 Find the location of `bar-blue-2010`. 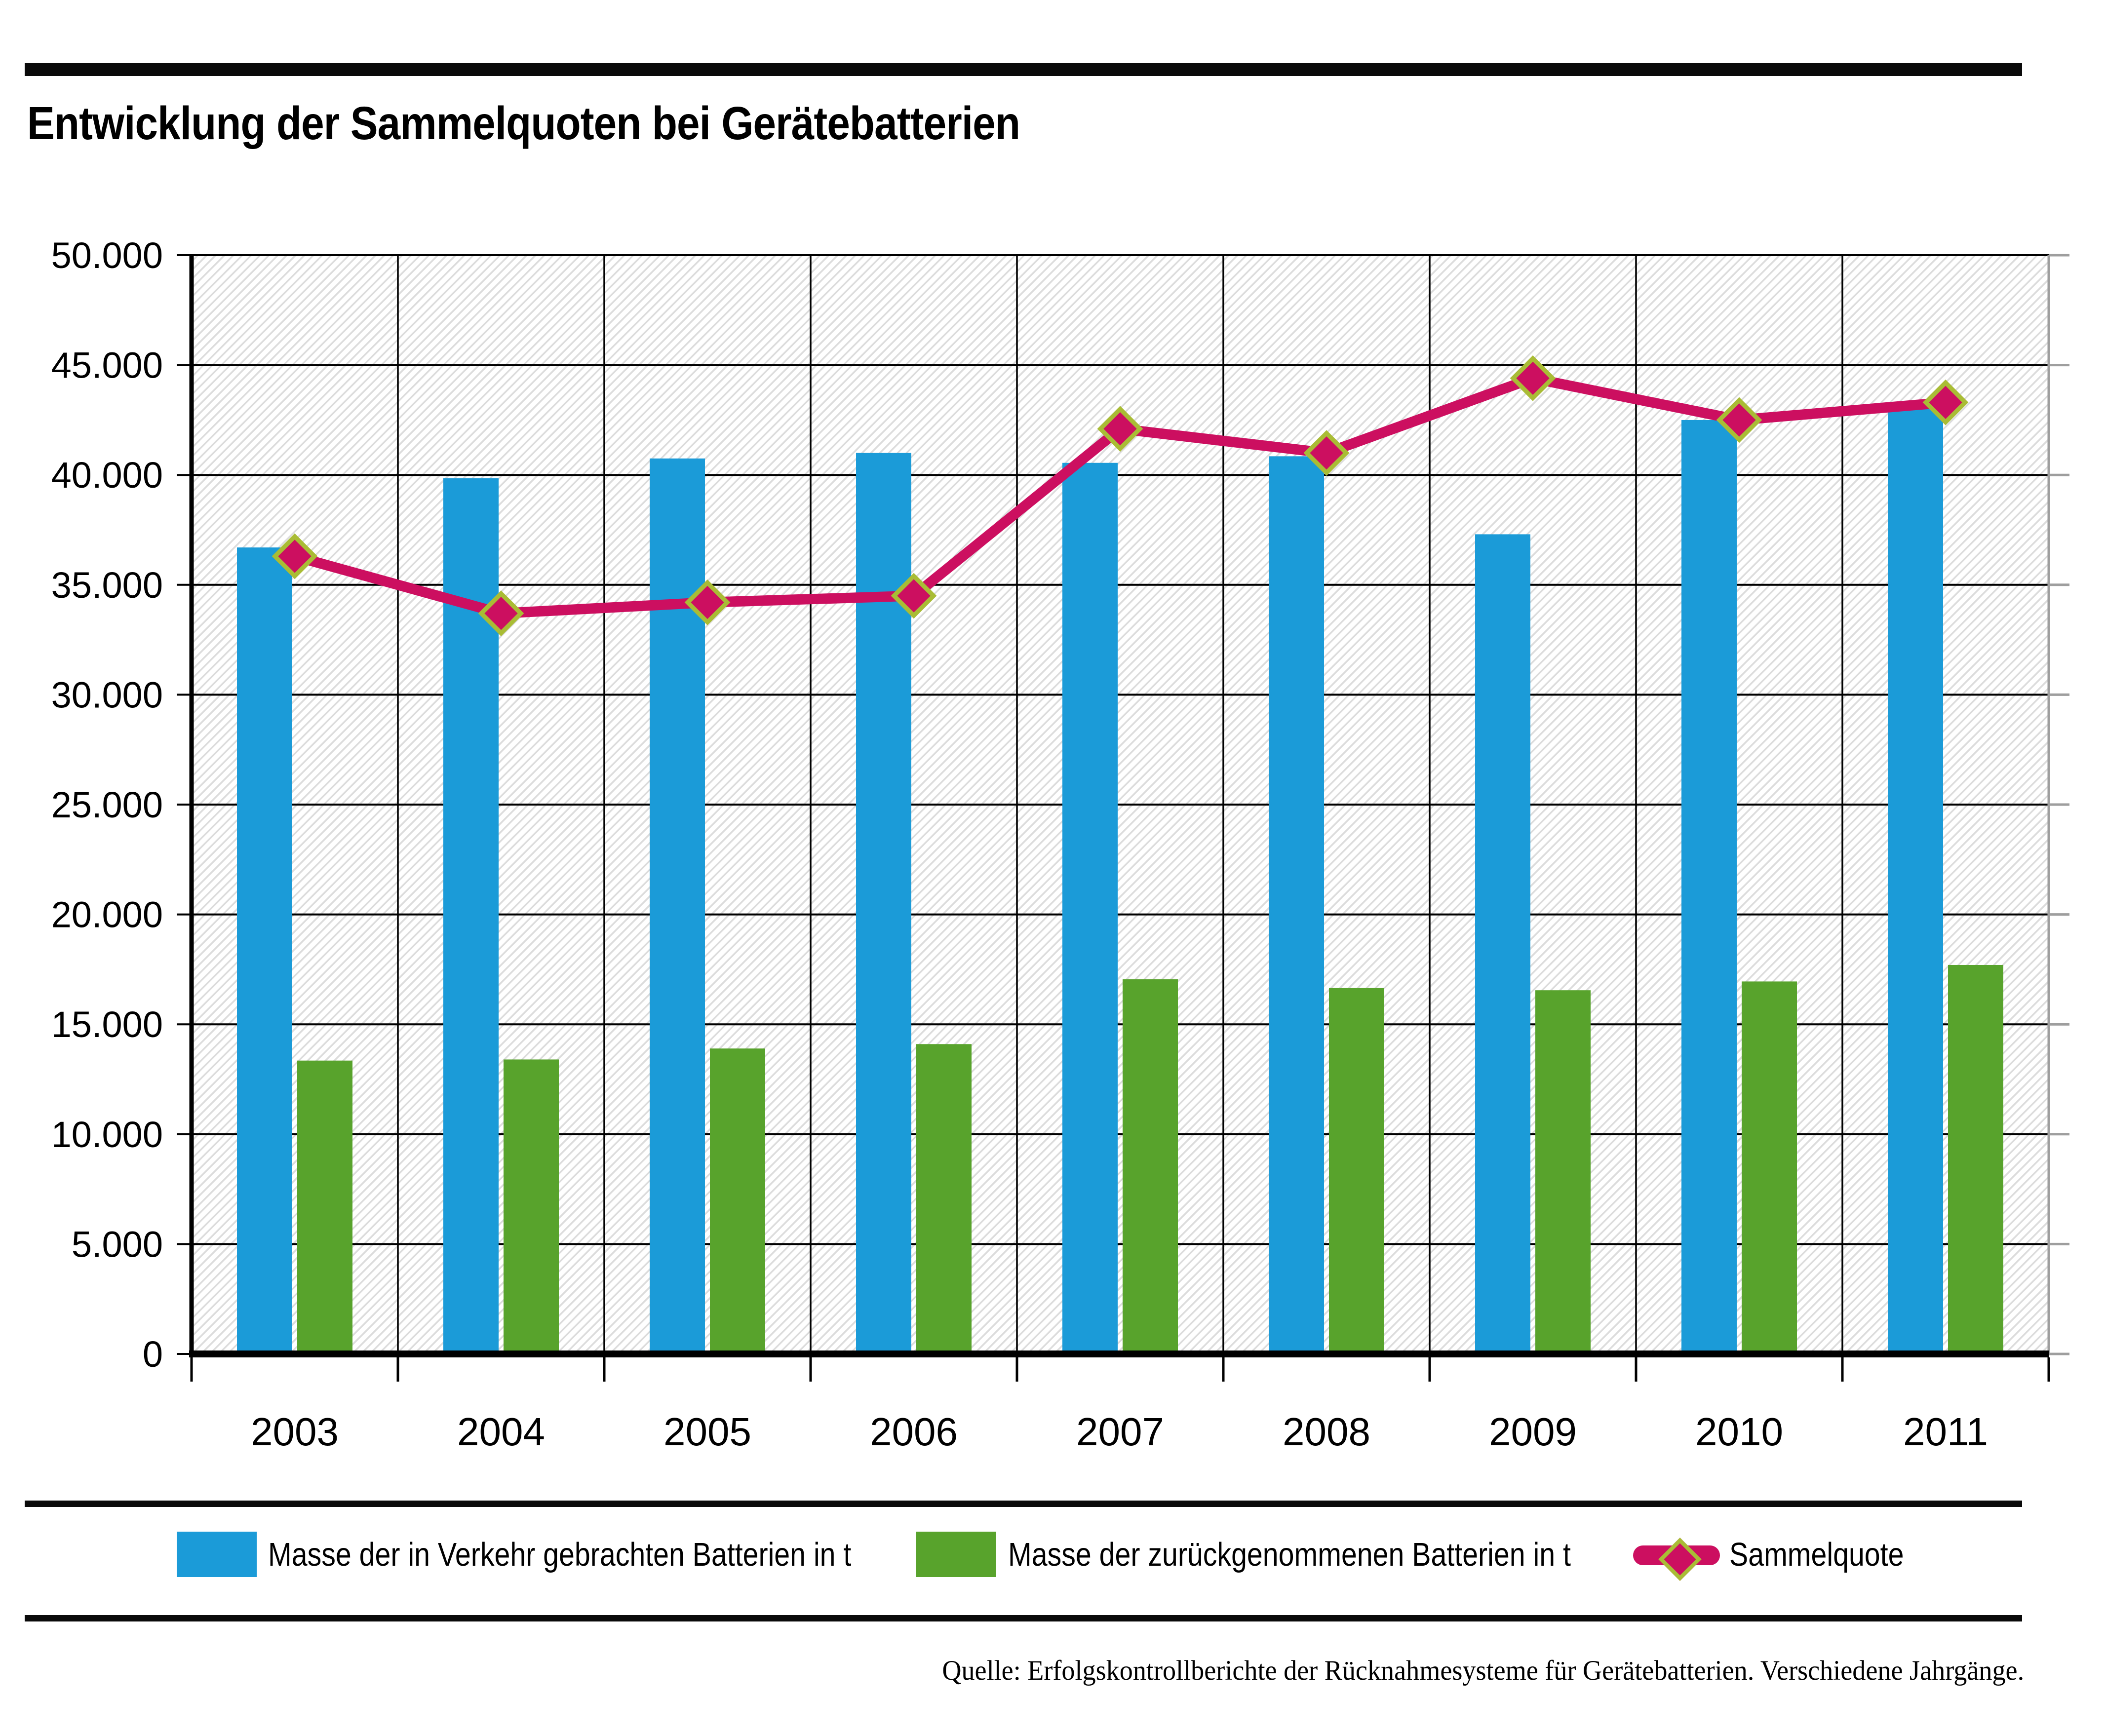

bar-blue-2010 is located at coordinates (1709, 887).